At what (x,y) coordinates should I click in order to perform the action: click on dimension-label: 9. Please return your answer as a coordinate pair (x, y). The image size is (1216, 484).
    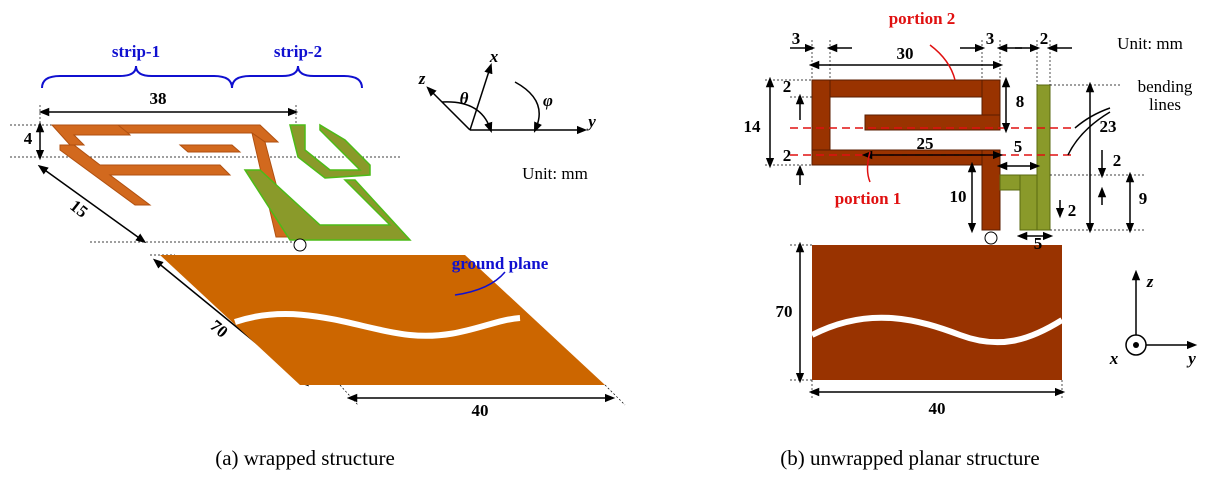
    Looking at the image, I should click on (1143, 198).